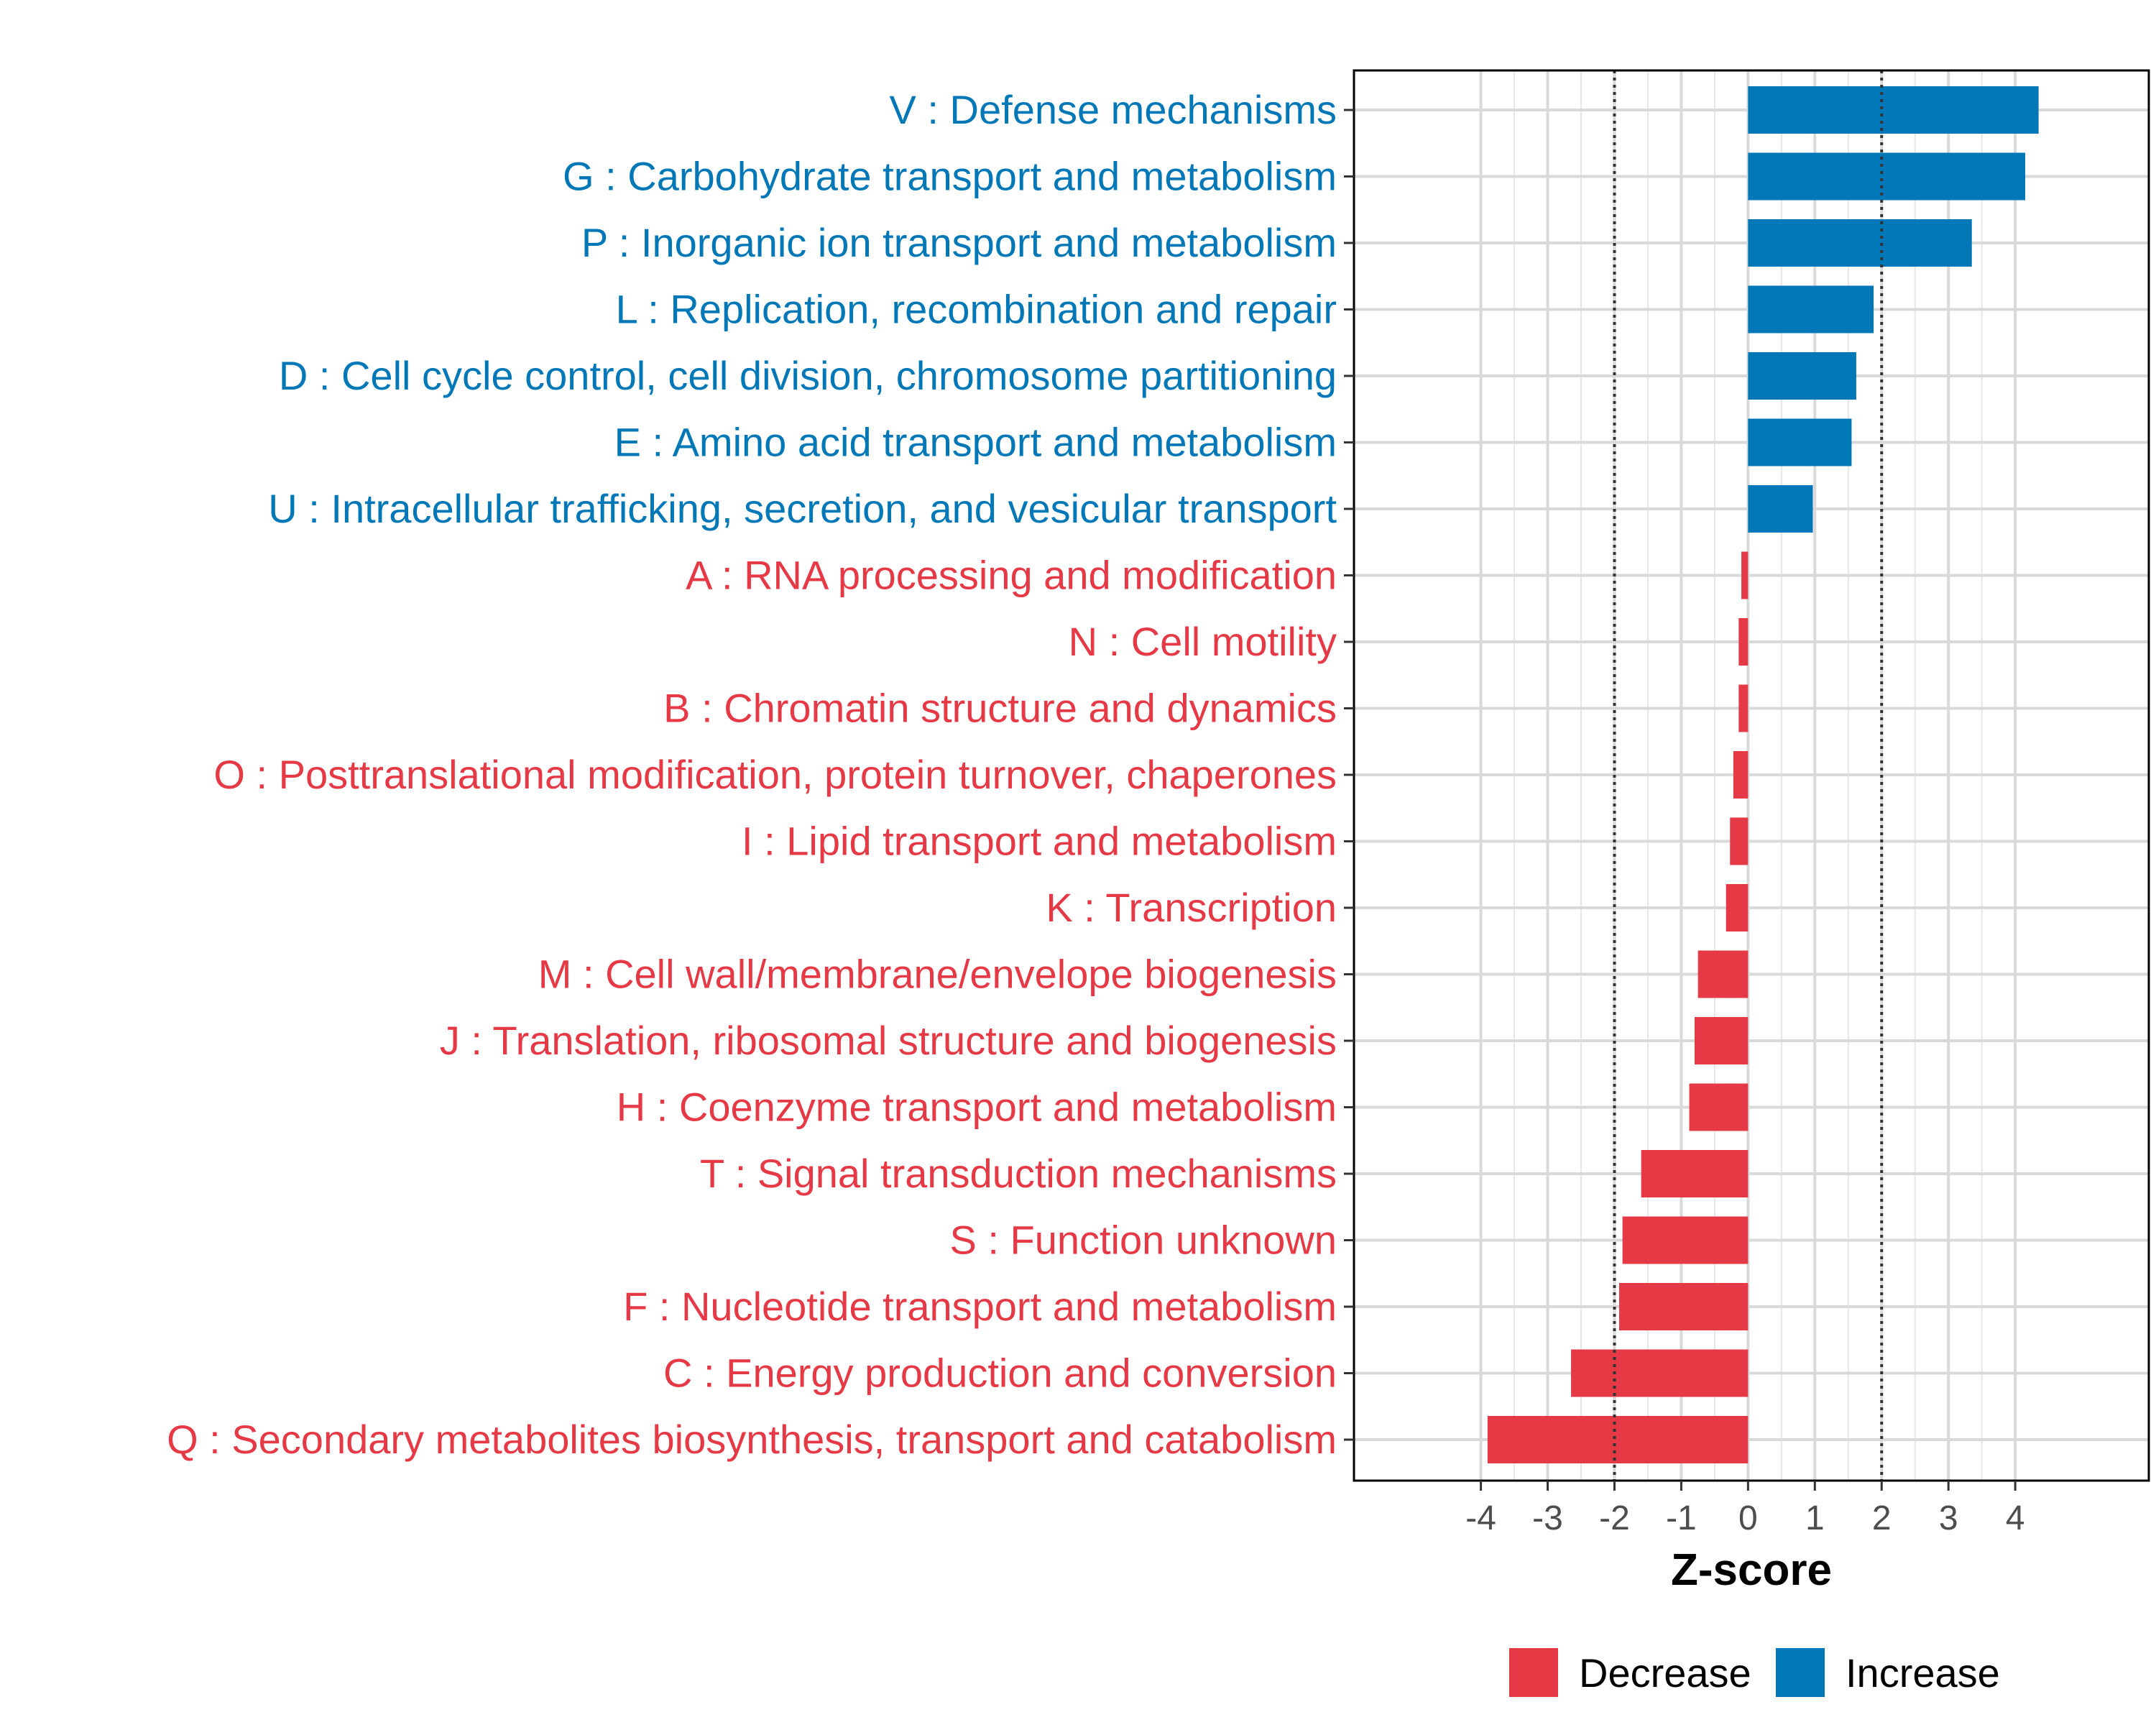 The height and width of the screenshot is (1725, 2156). Describe the element at coordinates (1000, 708) in the screenshot. I see `category-label: B : Chromatin structure and dynamics` at that location.